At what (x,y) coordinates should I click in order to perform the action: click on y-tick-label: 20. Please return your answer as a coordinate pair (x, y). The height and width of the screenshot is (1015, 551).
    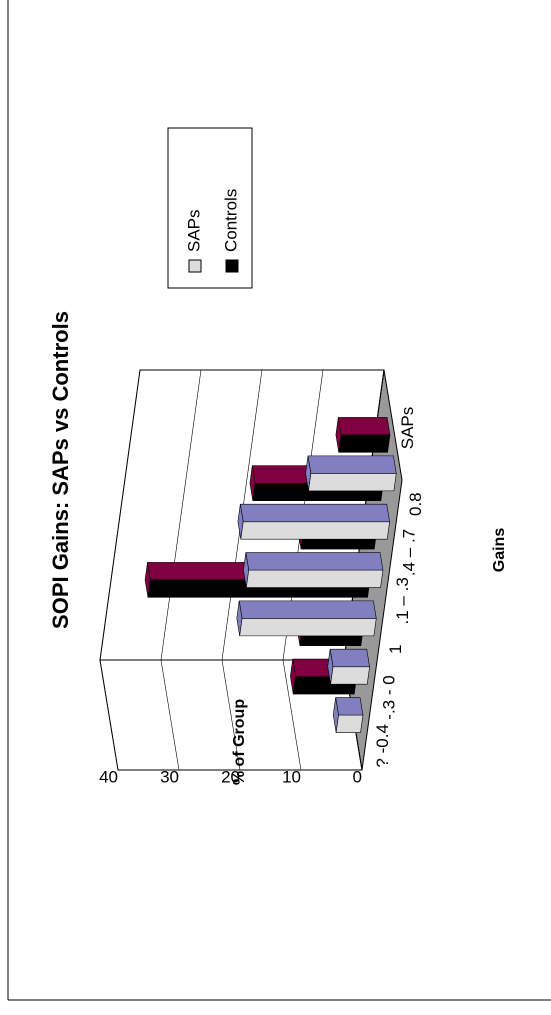
    Looking at the image, I should click on (230, 776).